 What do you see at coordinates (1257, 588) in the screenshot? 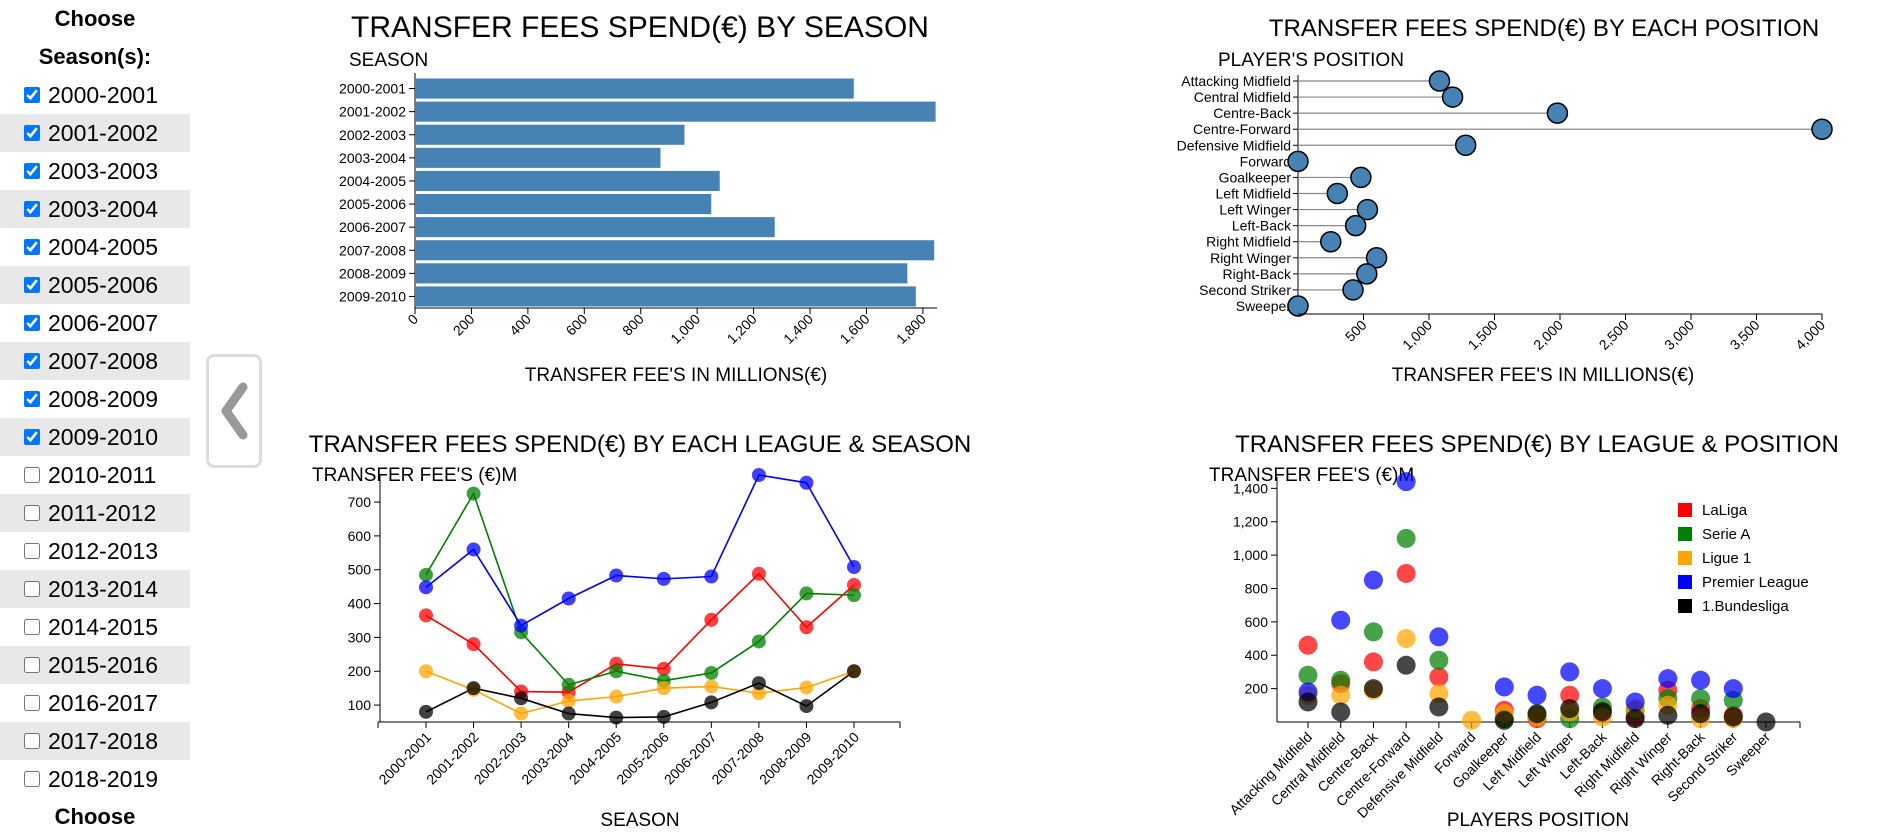
I see `y-tick-label: 800` at bounding box center [1257, 588].